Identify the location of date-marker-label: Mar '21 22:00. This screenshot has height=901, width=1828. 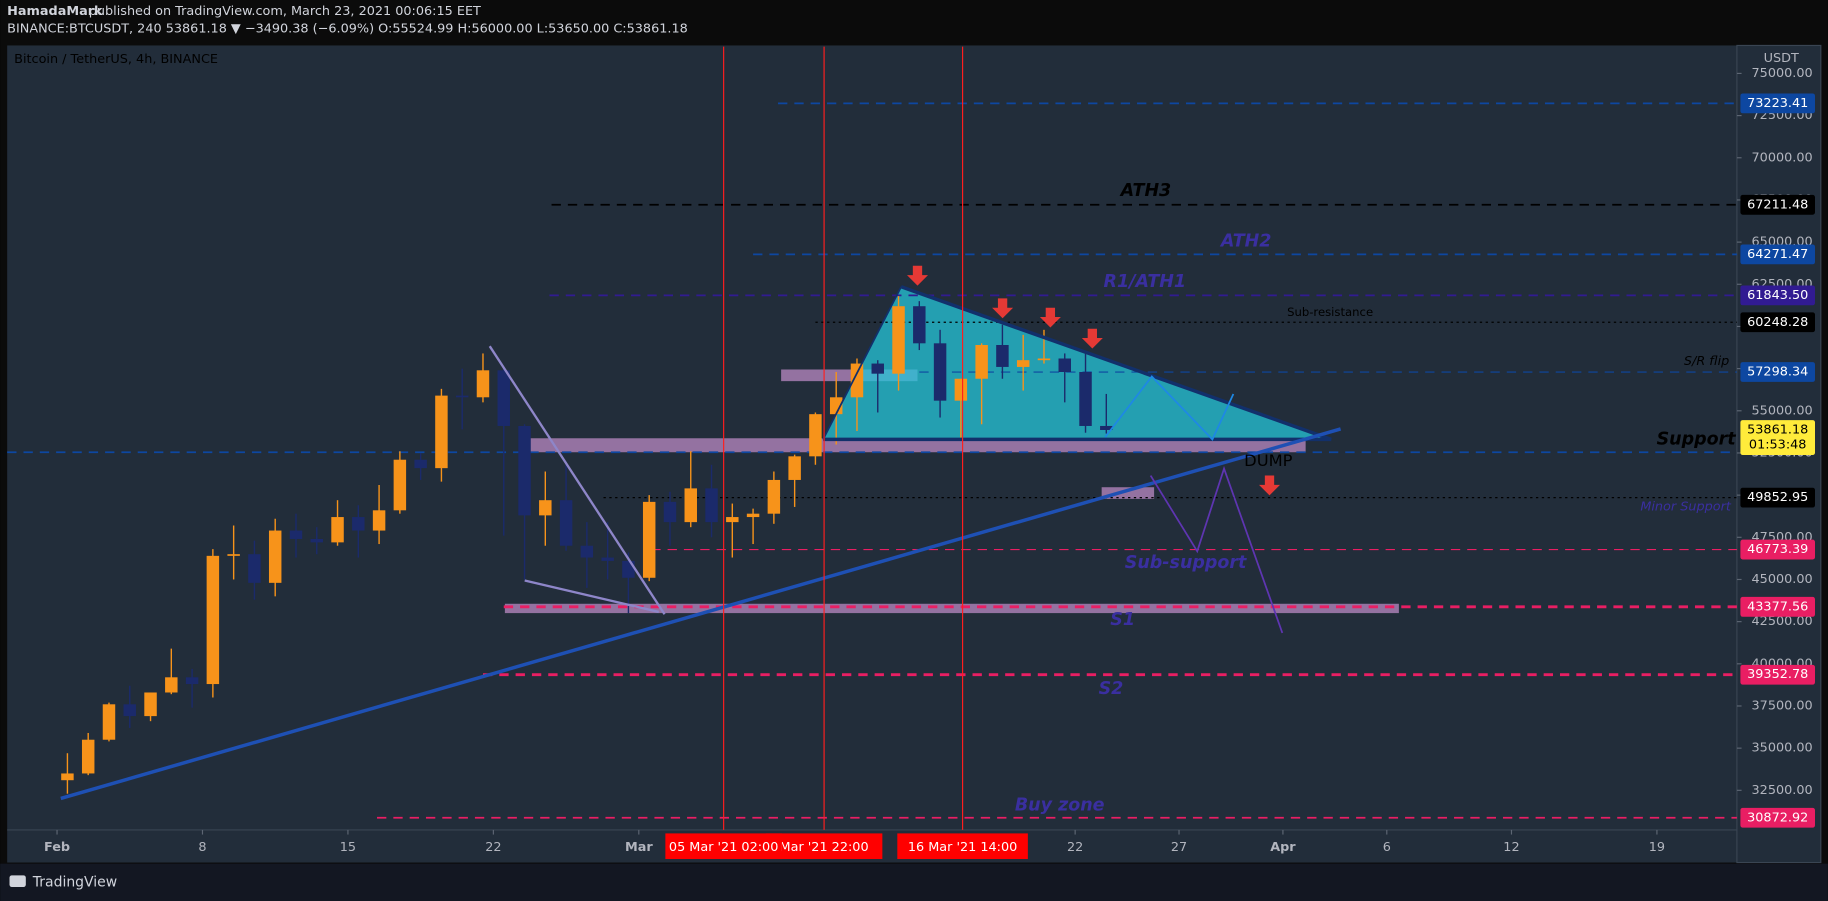
(824, 847).